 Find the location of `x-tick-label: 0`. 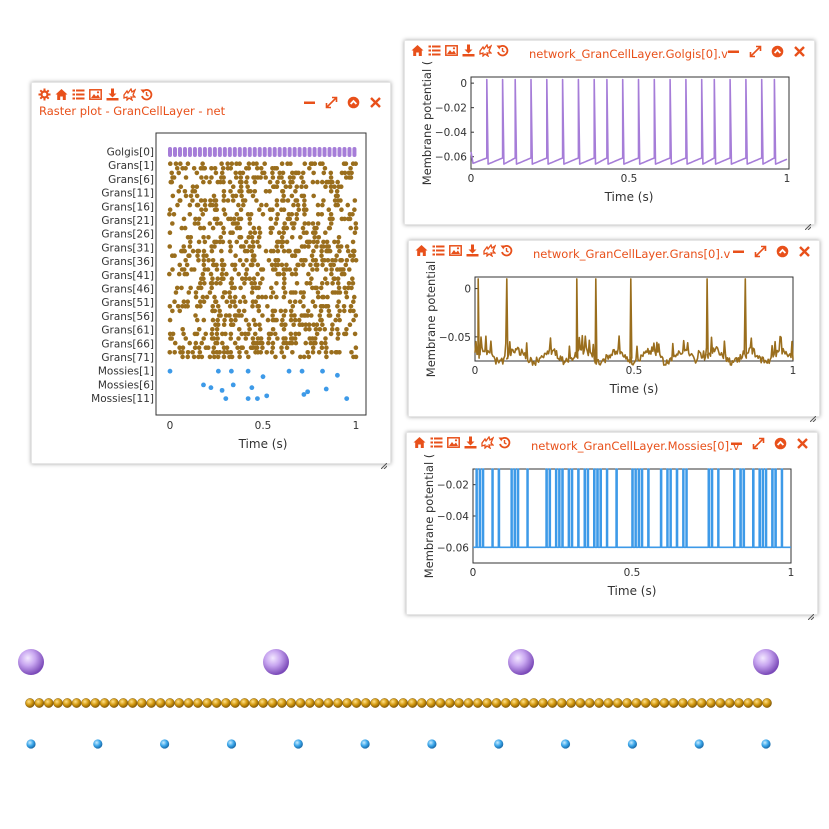

x-tick-label: 0 is located at coordinates (473, 573).